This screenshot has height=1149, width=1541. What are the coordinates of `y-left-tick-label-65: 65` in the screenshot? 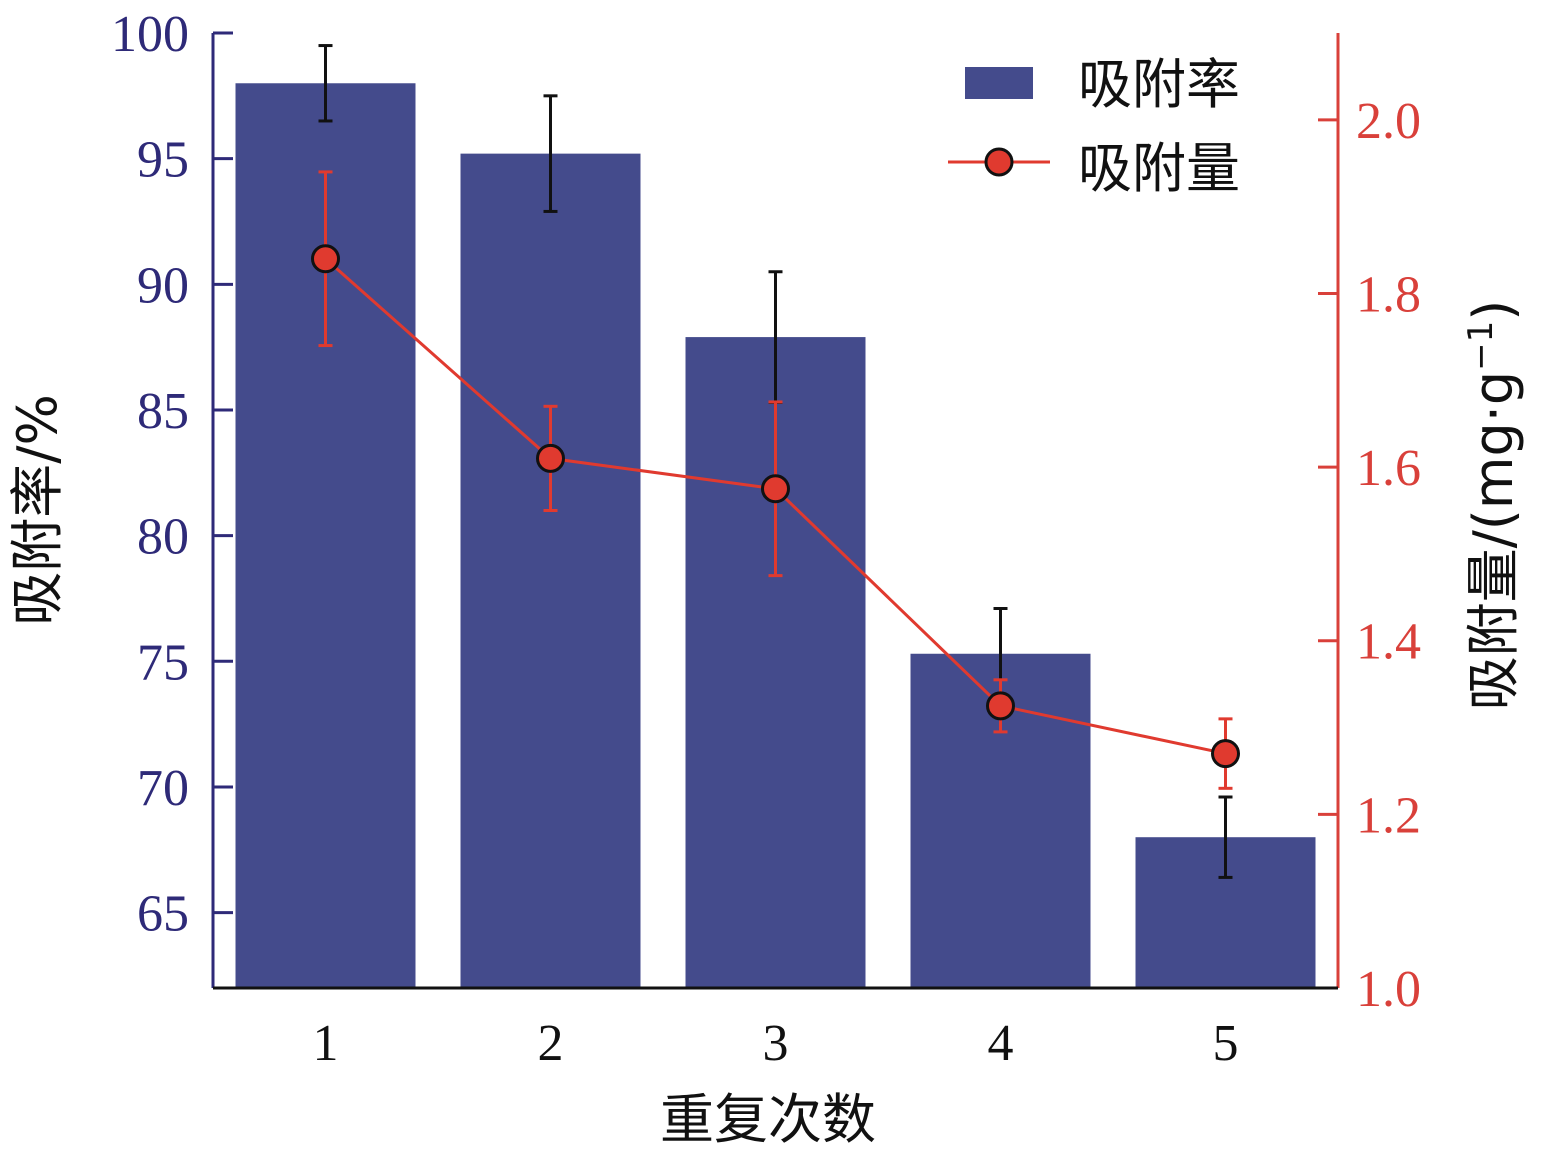 It's located at (163, 914).